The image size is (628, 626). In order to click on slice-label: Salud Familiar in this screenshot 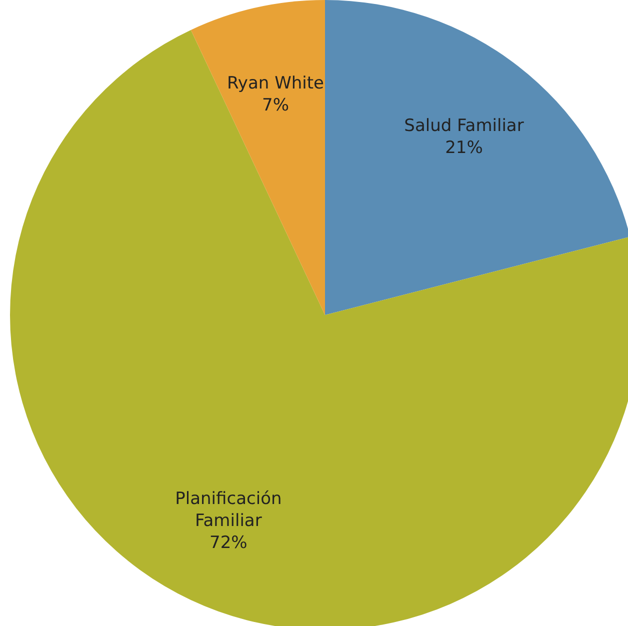, I will do `click(464, 126)`.